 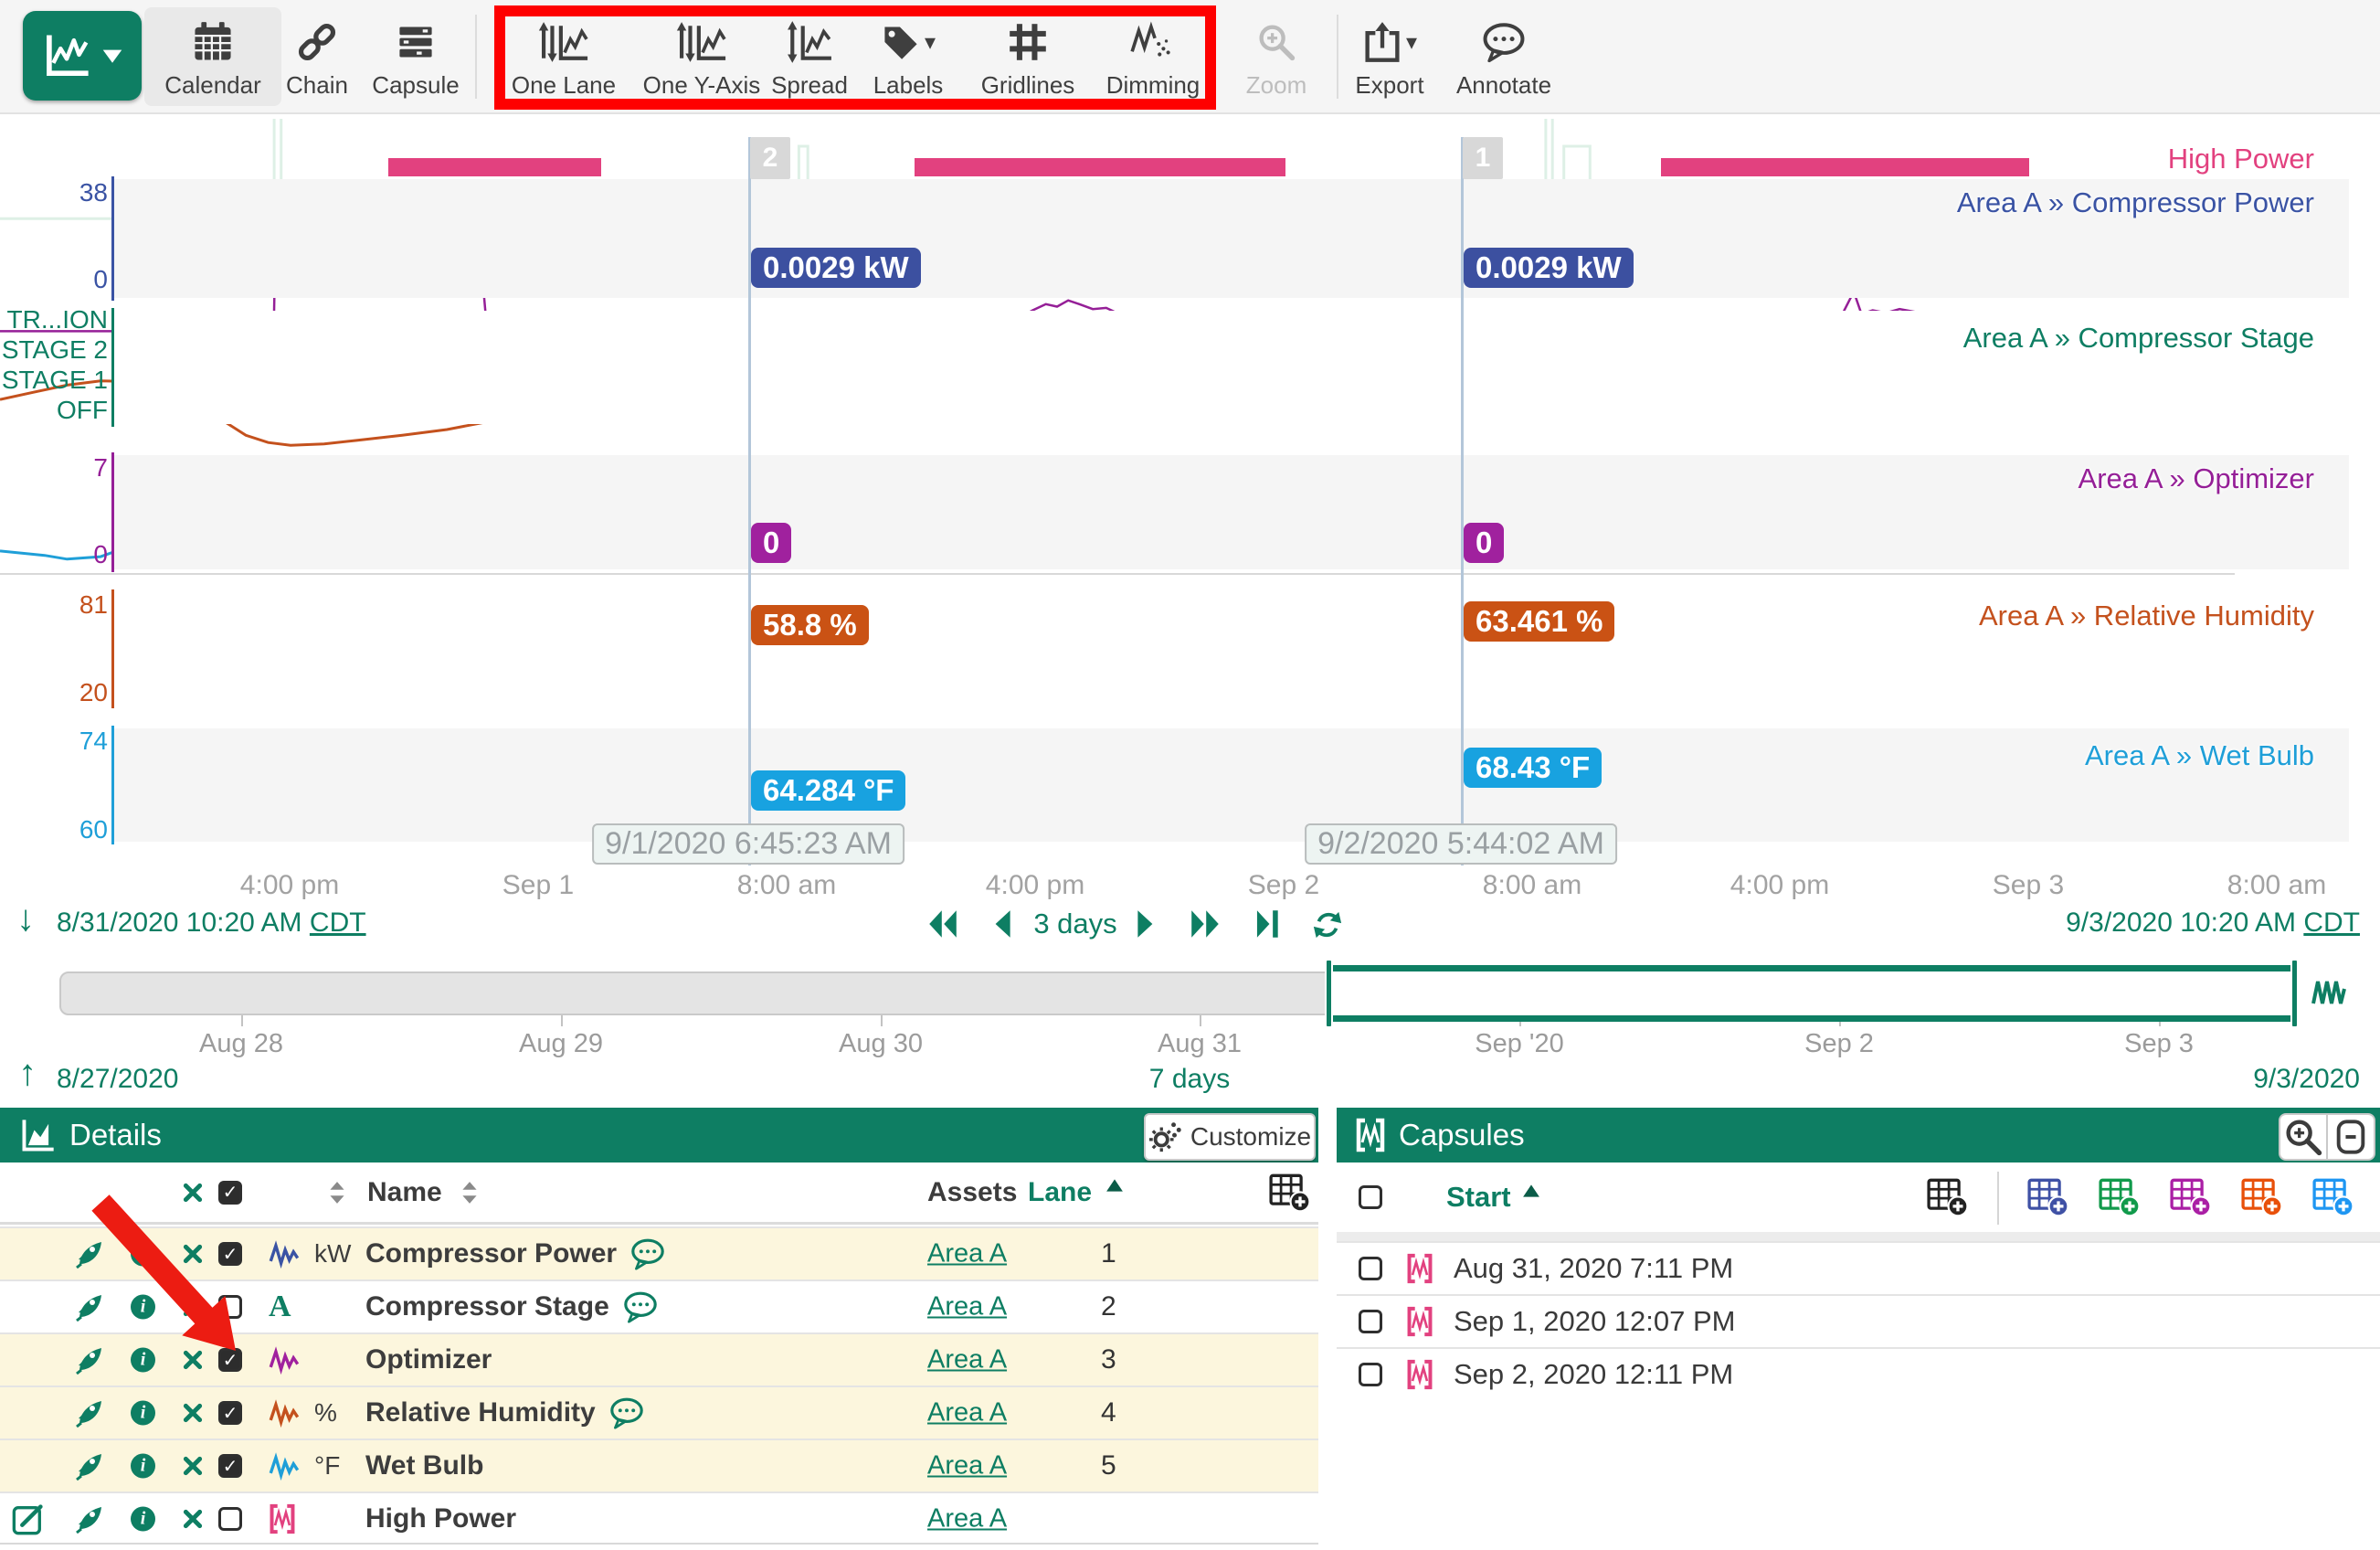 What do you see at coordinates (193, 1193) in the screenshot?
I see `remove-all-button` at bounding box center [193, 1193].